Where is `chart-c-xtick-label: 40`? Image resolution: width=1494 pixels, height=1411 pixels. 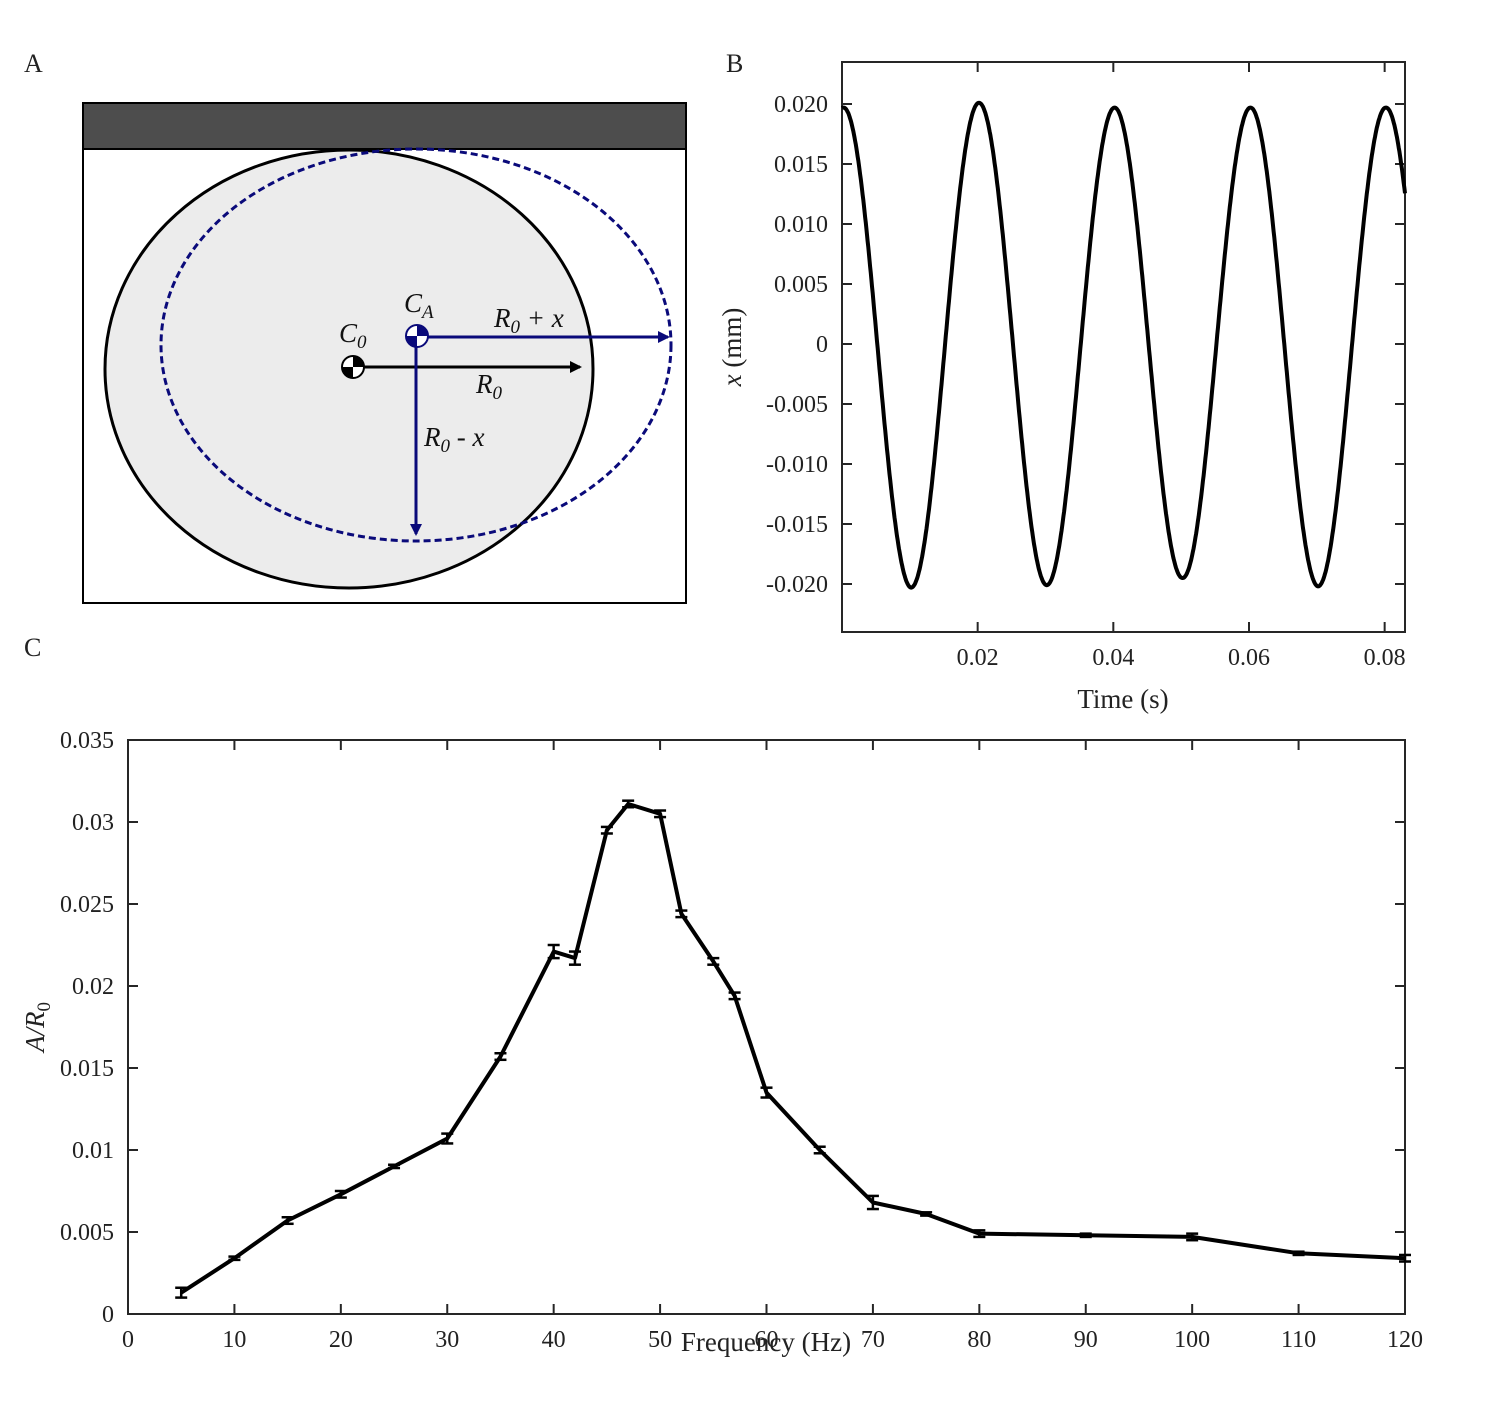
chart-c-xtick-label: 40 is located at coordinates (554, 1340).